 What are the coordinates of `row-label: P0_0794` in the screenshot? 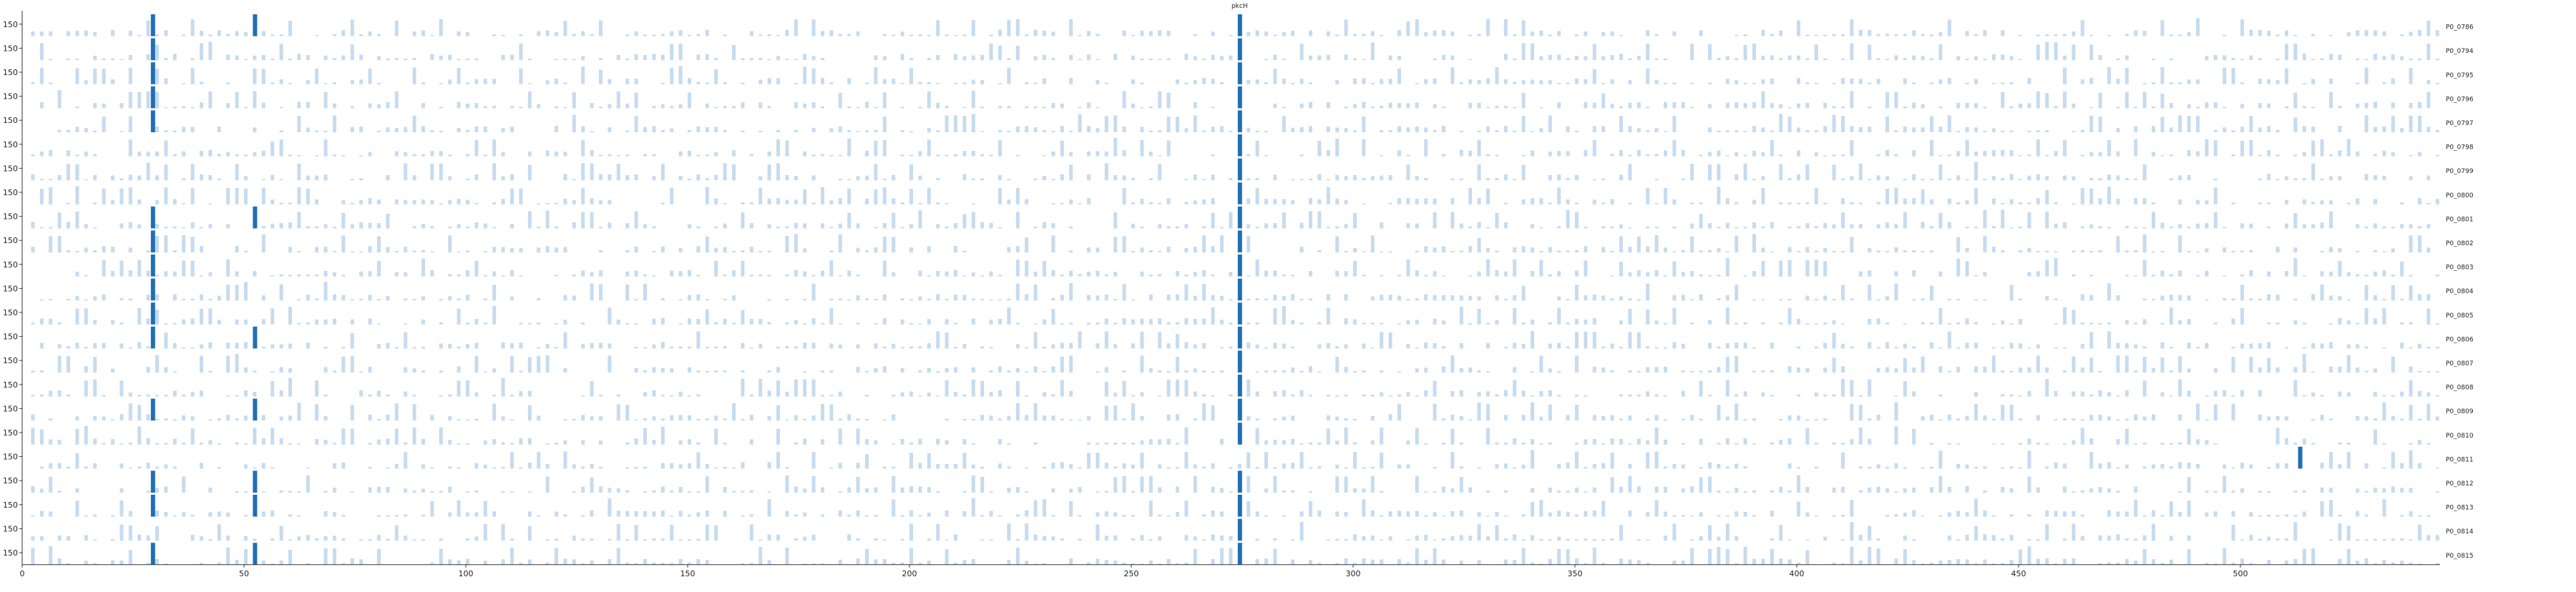 It's located at (2460, 51).